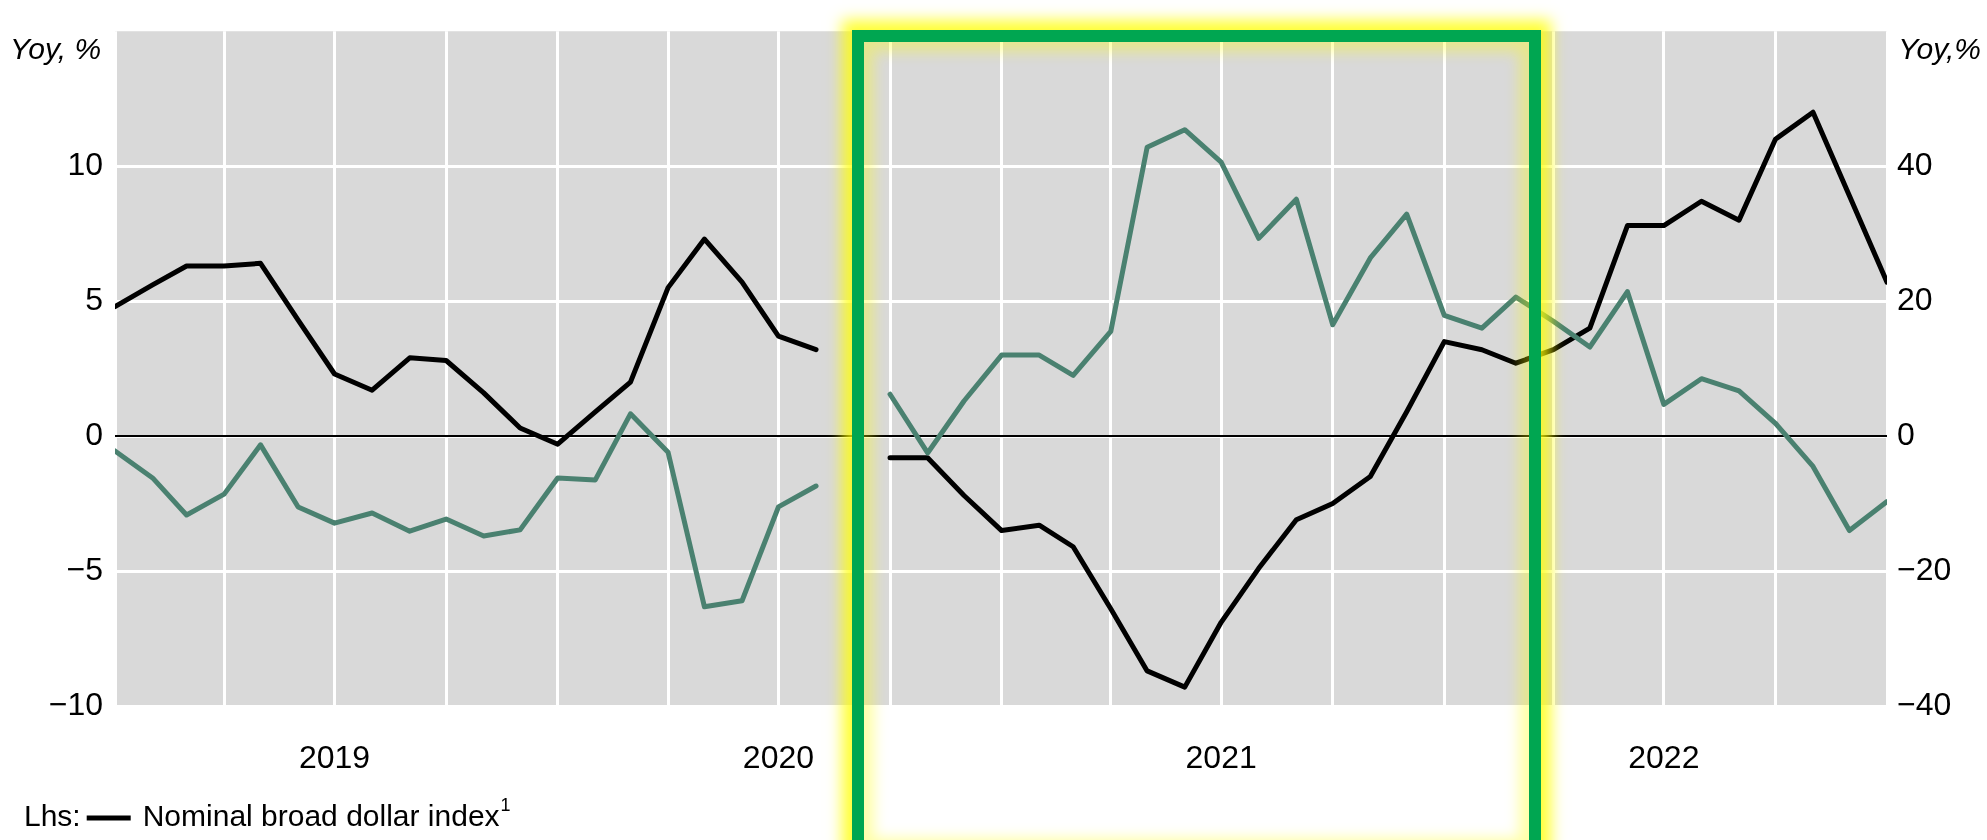 Image resolution: width=1987 pixels, height=840 pixels. Describe the element at coordinates (52, 816) in the screenshot. I see `legend-title: Lhs:` at that location.